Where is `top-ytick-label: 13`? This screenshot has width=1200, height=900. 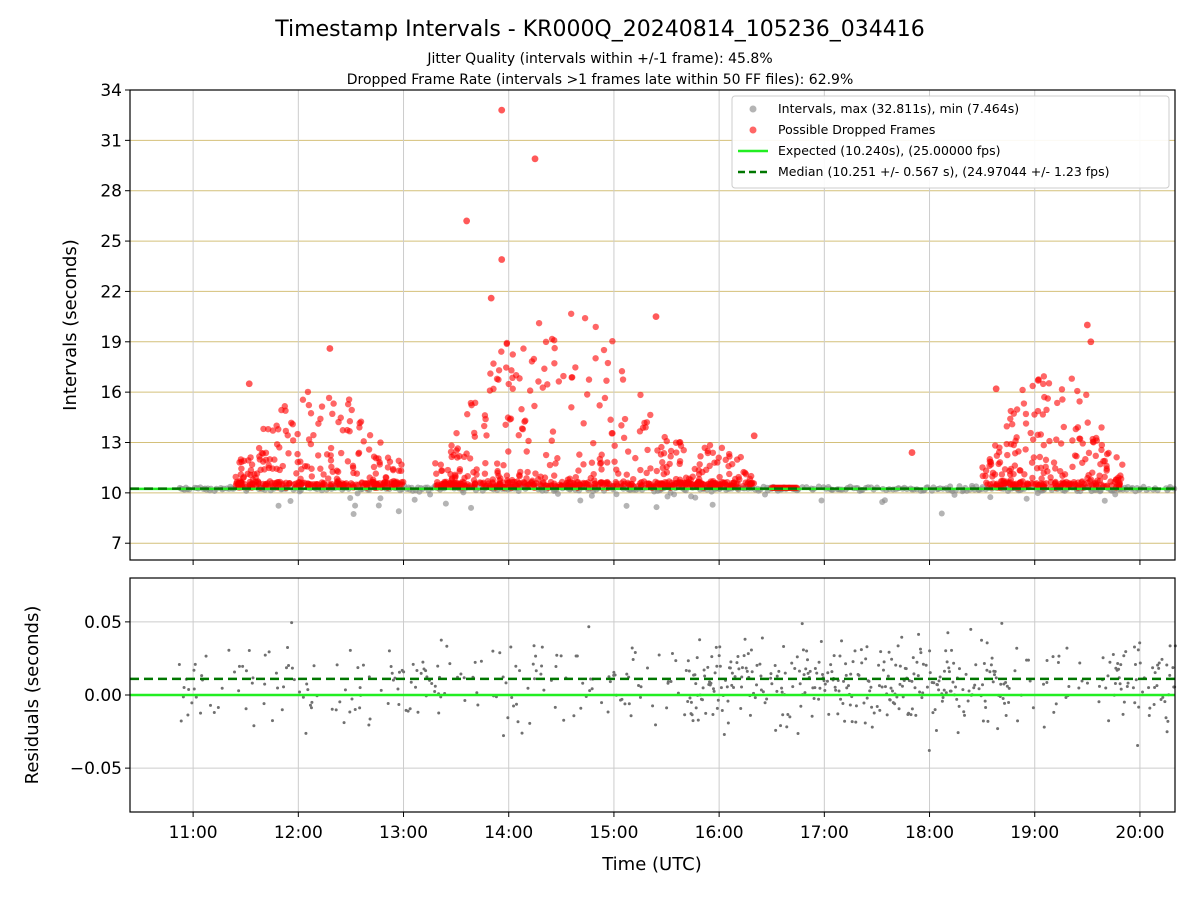 top-ytick-label: 13 is located at coordinates (111, 444).